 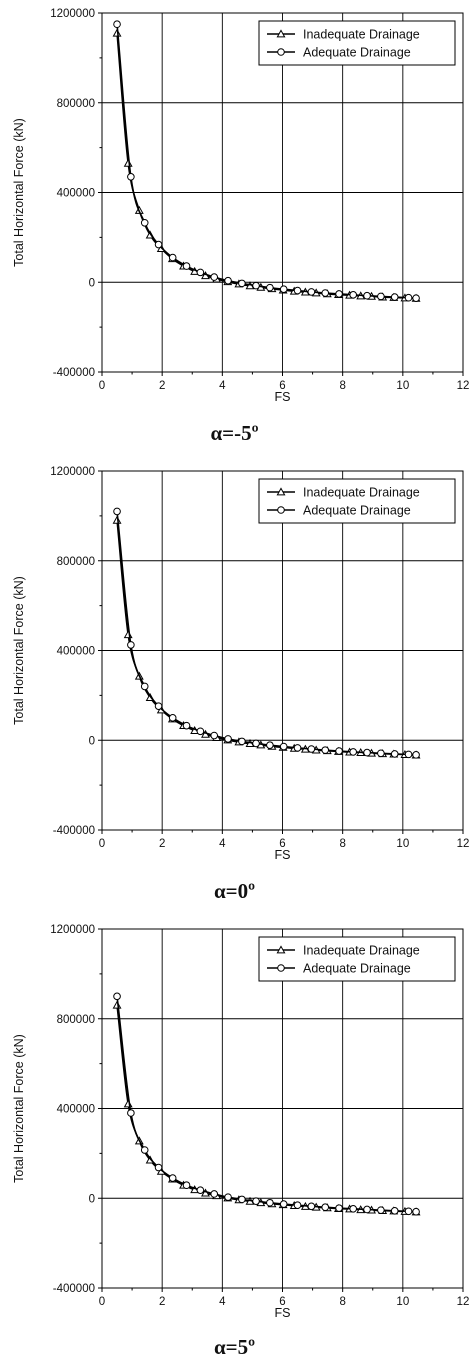 What do you see at coordinates (72, 472) in the screenshot?
I see `y-tick-label: 1200000` at bounding box center [72, 472].